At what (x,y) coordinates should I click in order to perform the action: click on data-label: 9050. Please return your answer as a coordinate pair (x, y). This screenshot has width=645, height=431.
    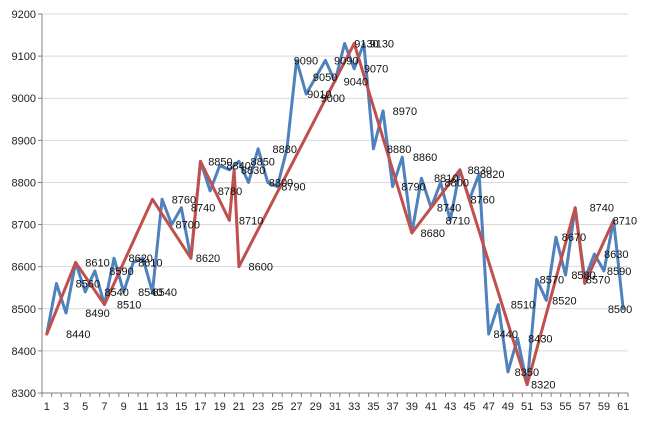
    Looking at the image, I should click on (325, 78).